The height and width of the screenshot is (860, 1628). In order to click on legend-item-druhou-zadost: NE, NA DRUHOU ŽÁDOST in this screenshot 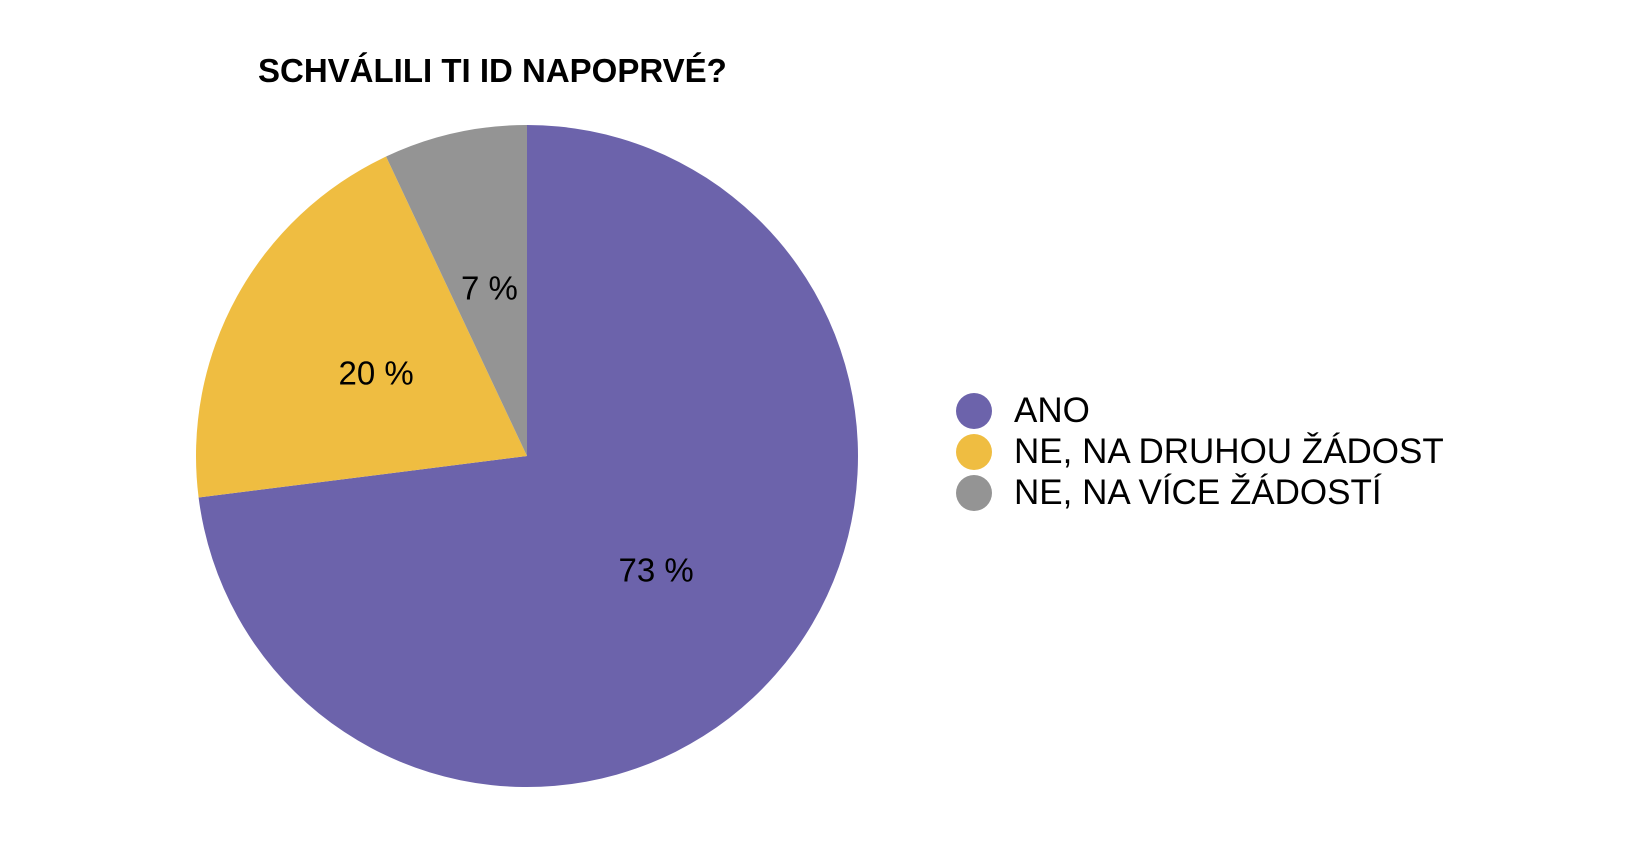, I will do `click(1200, 451)`.